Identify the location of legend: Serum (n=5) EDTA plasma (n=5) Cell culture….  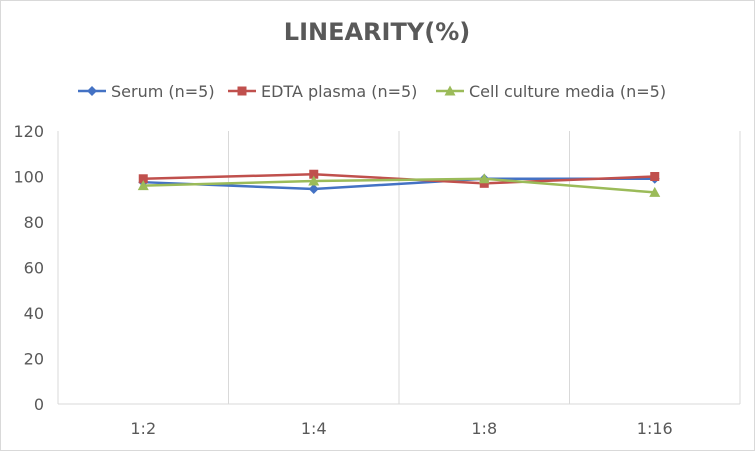
(372, 91).